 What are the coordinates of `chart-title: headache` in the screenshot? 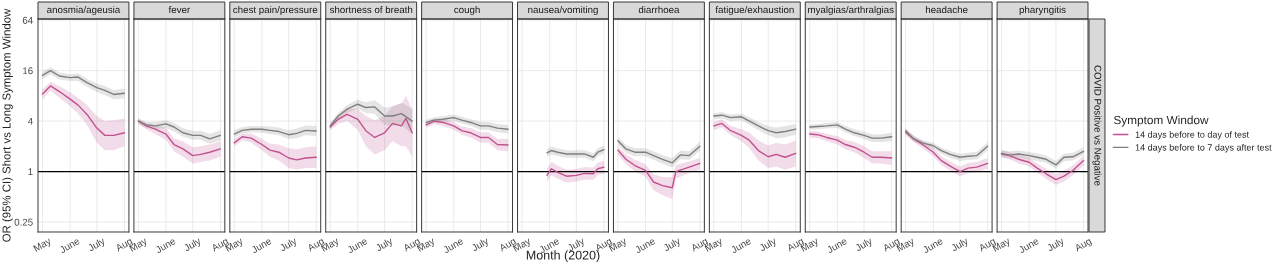 It's located at (946, 9).